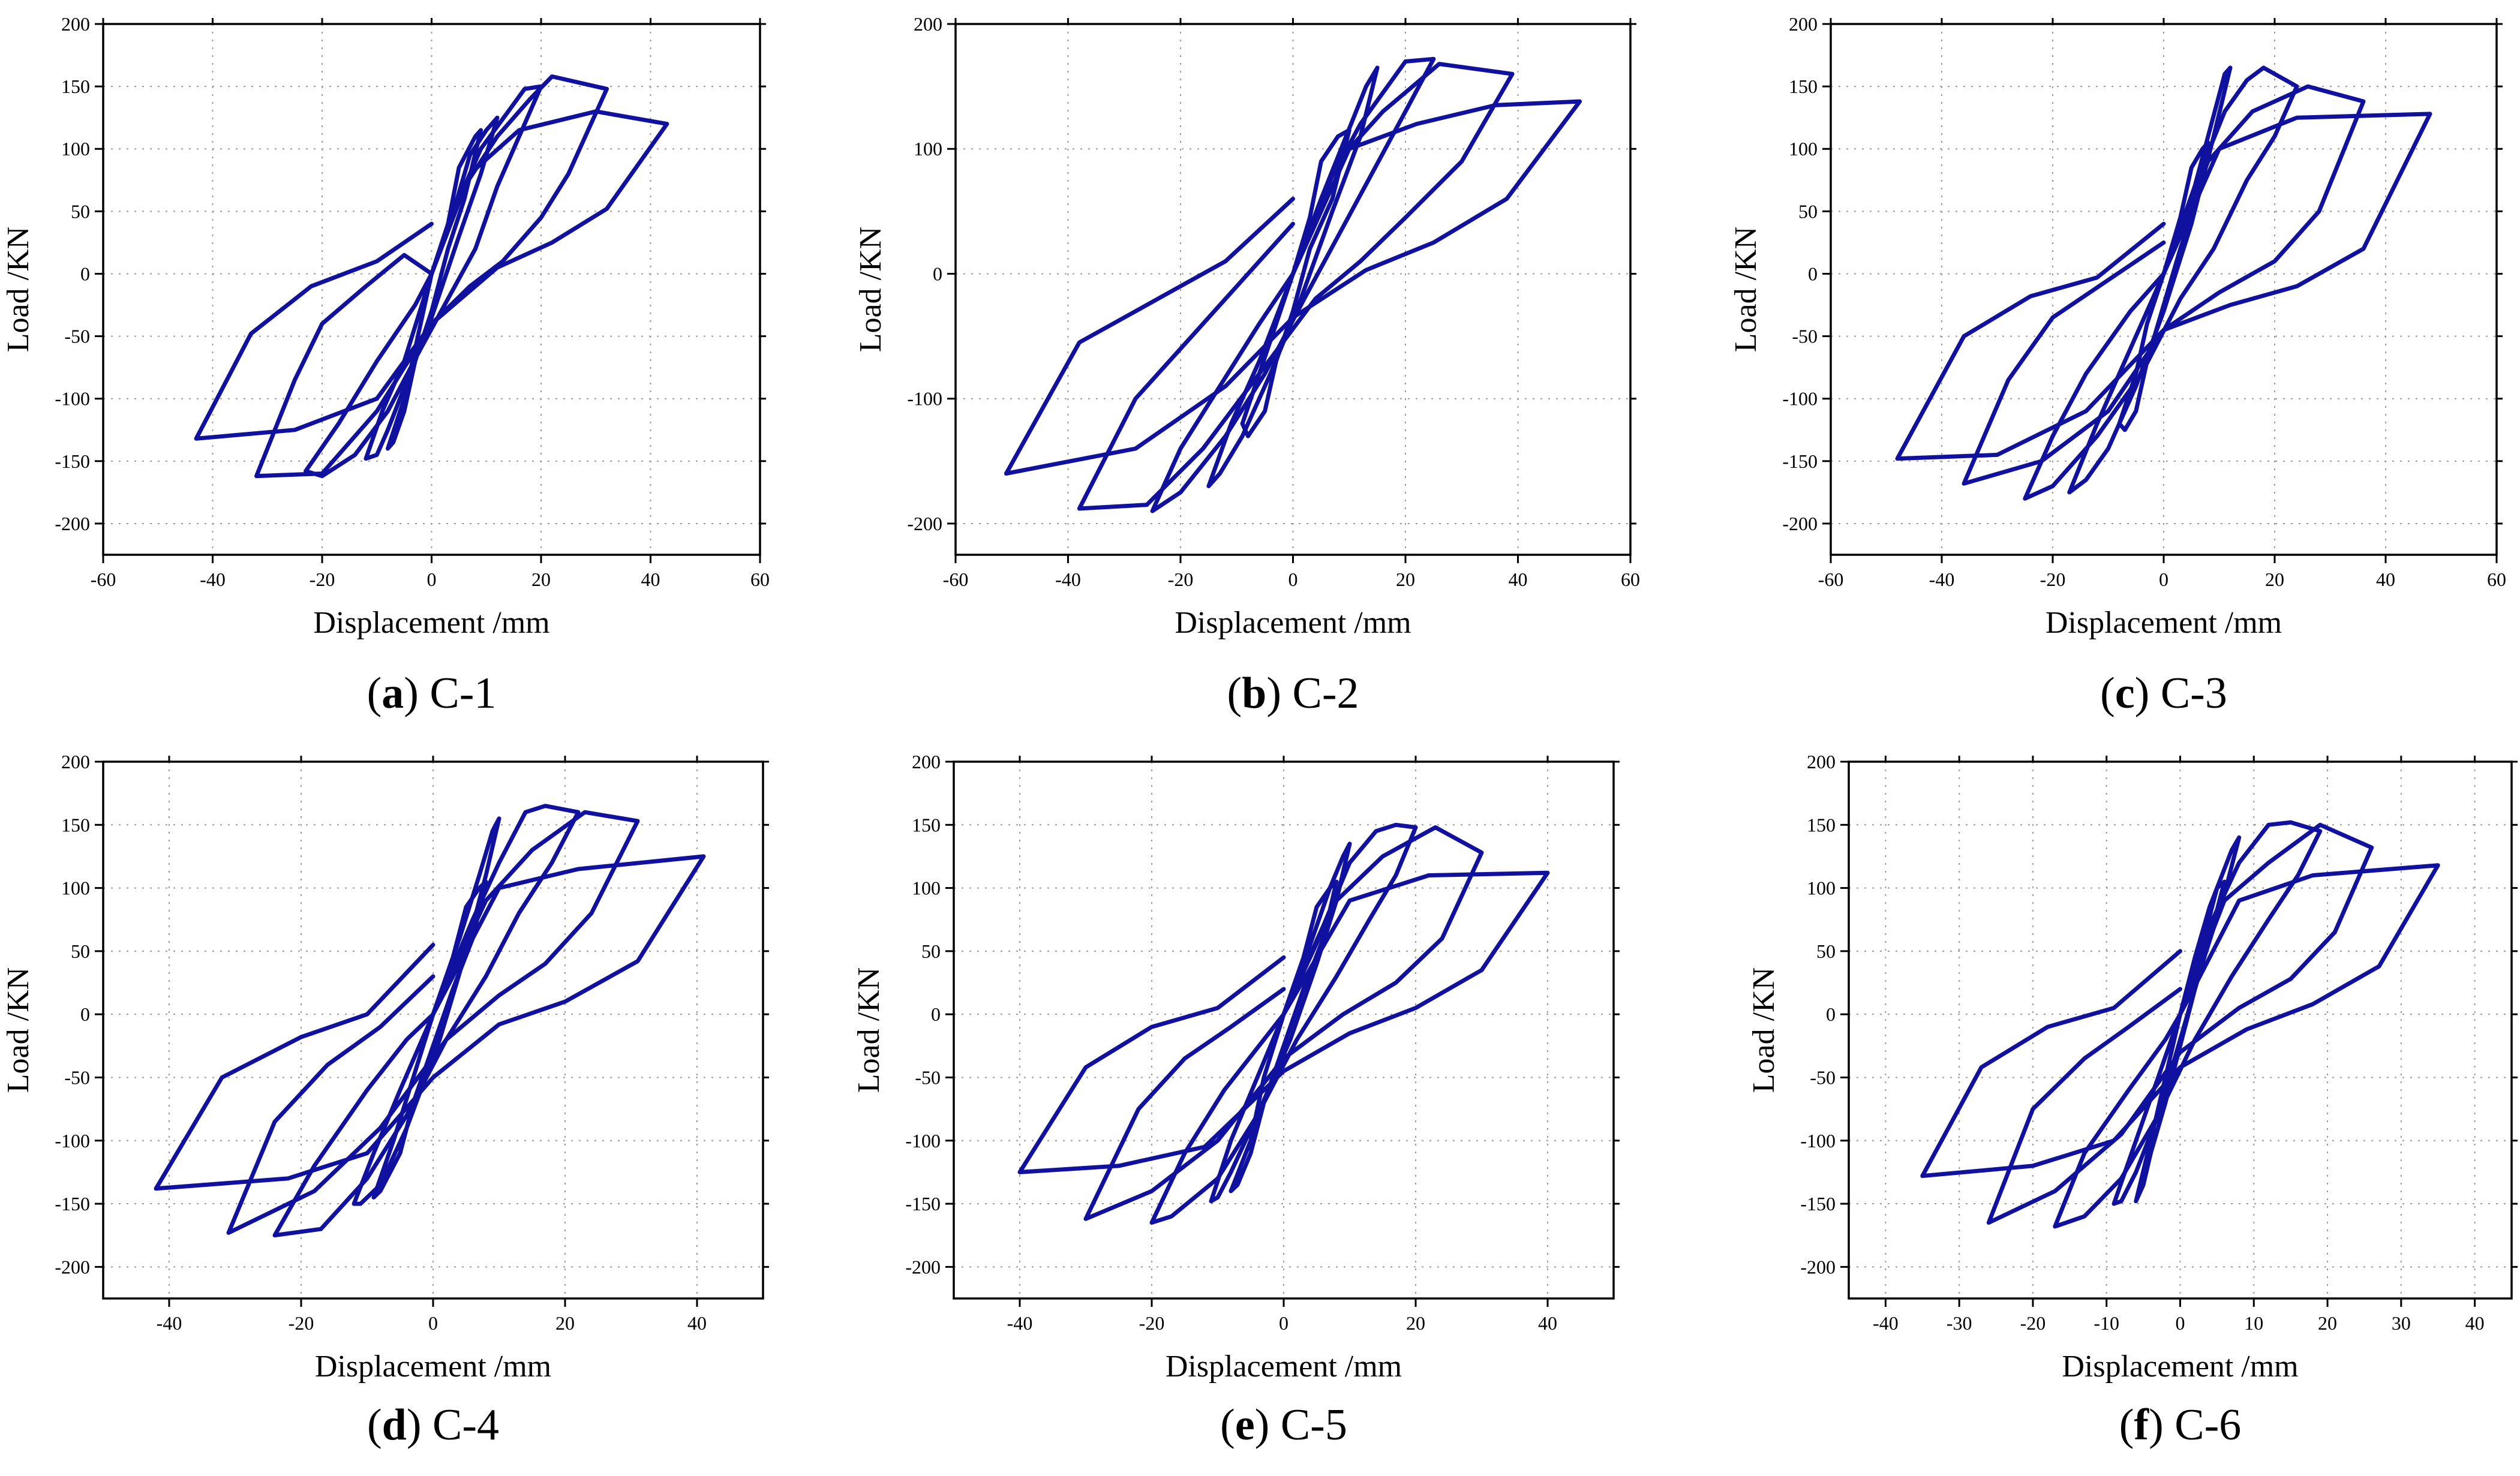  I want to click on x-tick-label: -30, so click(1959, 1323).